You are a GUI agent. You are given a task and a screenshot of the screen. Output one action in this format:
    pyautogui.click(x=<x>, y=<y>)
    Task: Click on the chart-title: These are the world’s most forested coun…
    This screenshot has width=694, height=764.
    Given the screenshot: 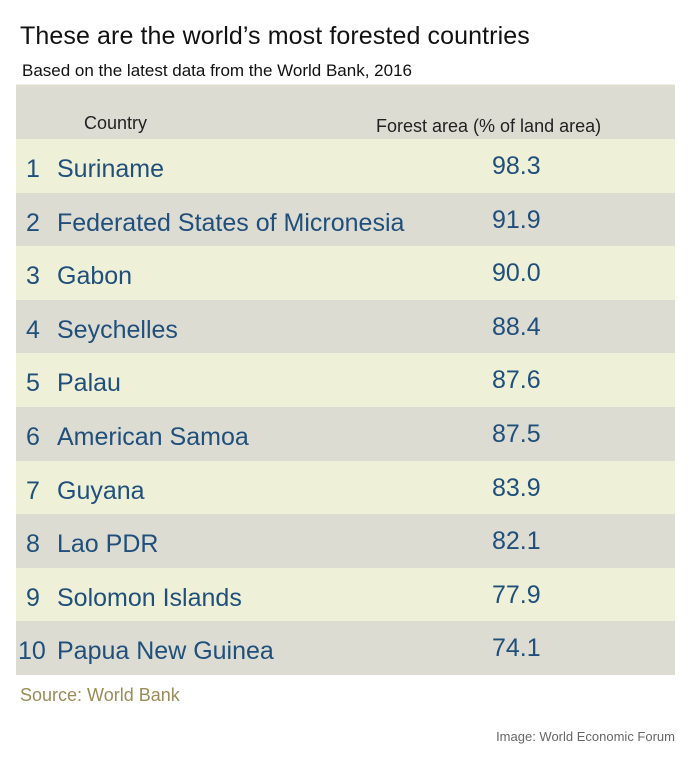 What is the action you would take?
    pyautogui.click(x=275, y=36)
    